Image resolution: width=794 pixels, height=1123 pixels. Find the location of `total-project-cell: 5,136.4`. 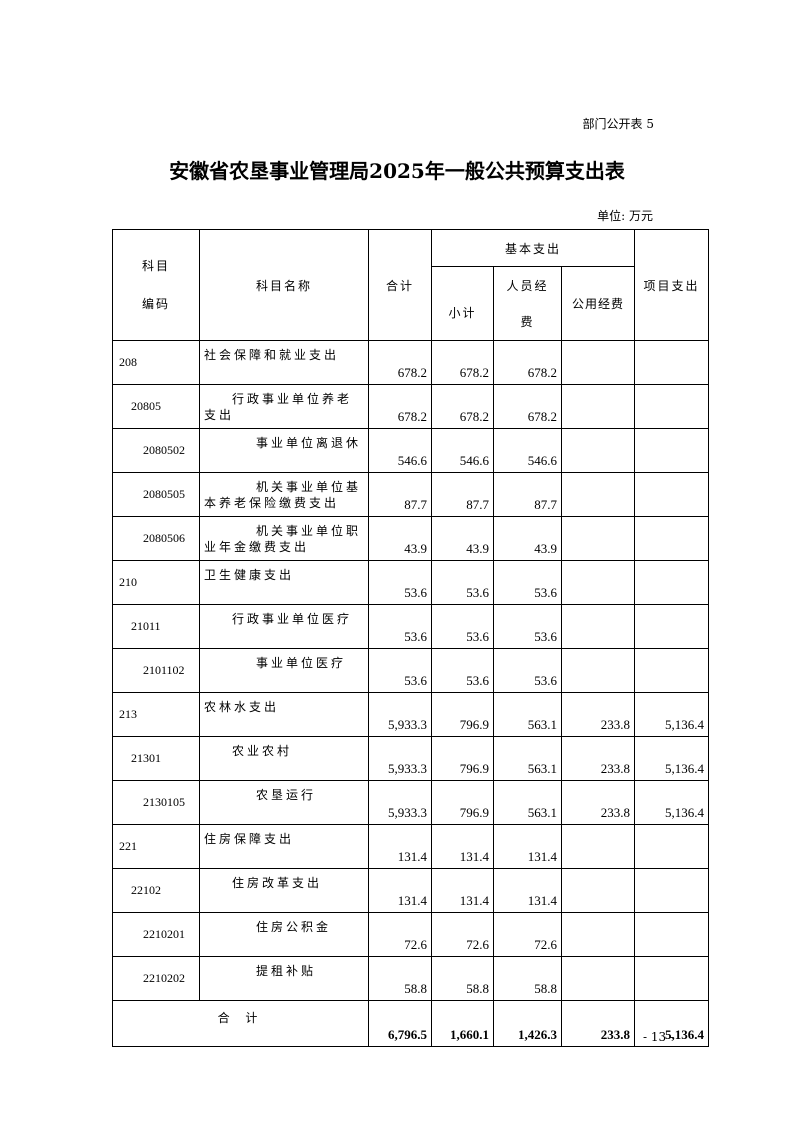

total-project-cell: 5,136.4 is located at coordinates (671, 1023).